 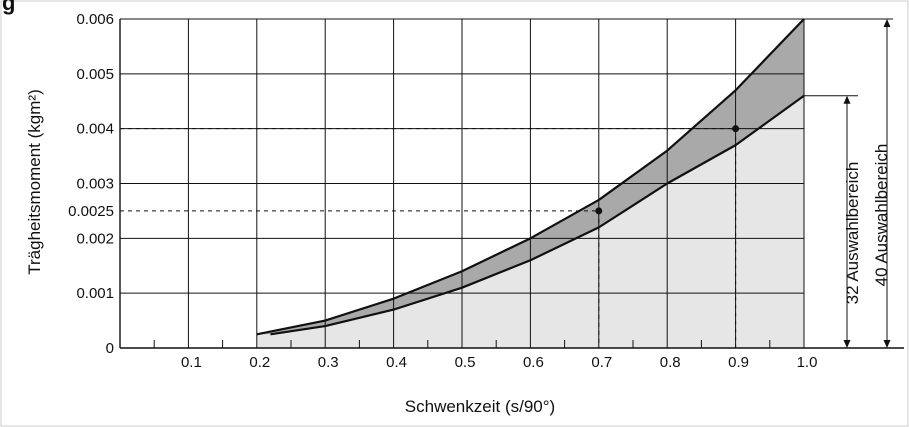 I want to click on y-tick-label: 0.002, so click(x=95, y=238).